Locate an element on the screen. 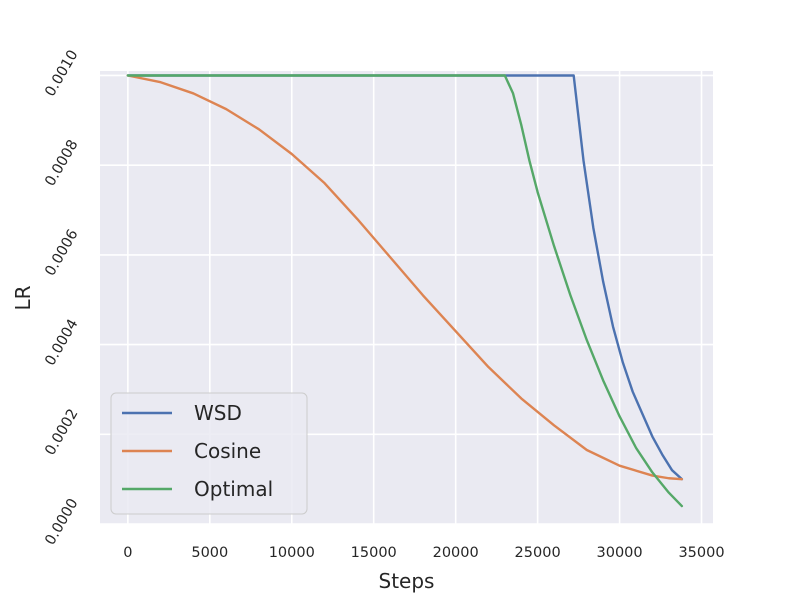 The image size is (793, 594). x-tick-label: 10000 is located at coordinates (292, 553).